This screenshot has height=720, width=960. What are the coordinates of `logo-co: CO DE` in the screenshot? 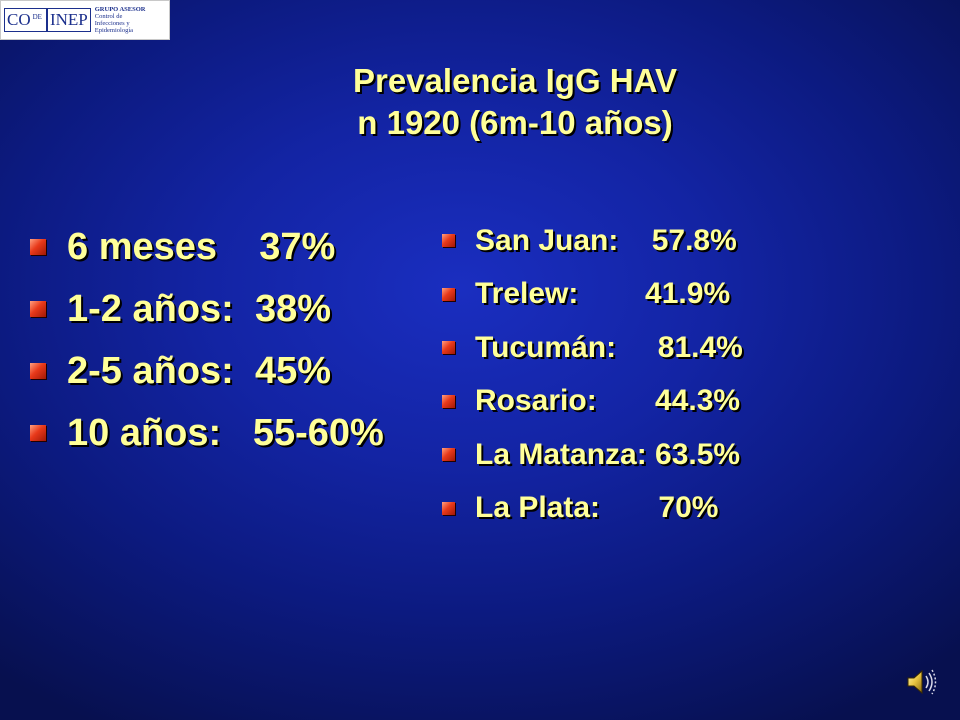 It's located at (25, 20).